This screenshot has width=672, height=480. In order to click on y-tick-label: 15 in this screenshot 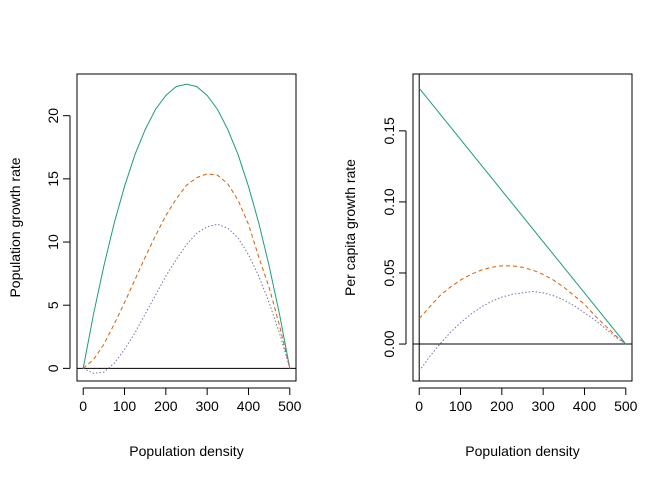, I will do `click(53, 179)`.